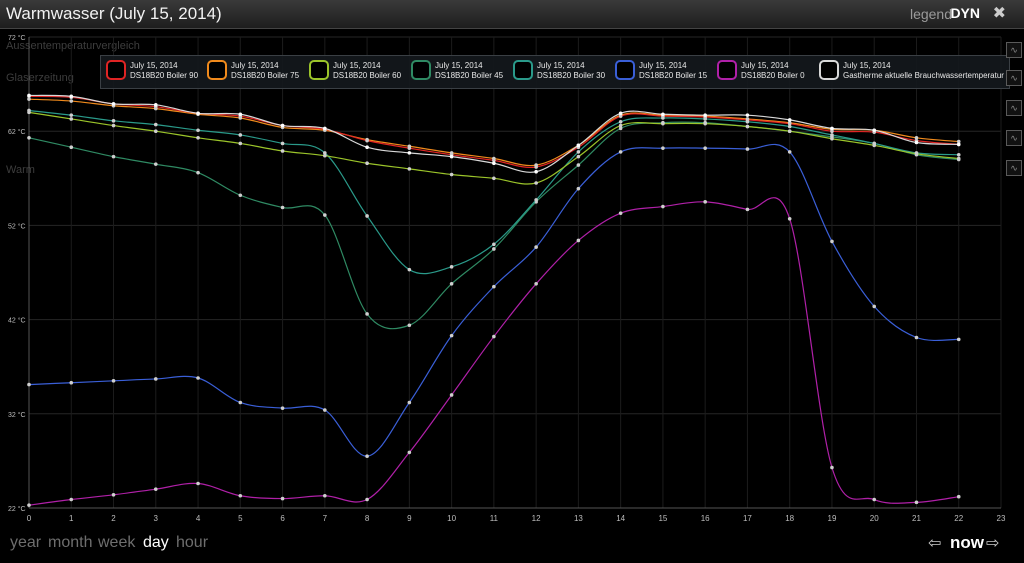 The image size is (1024, 563). I want to click on range-tab-hour: hour, so click(192, 542).